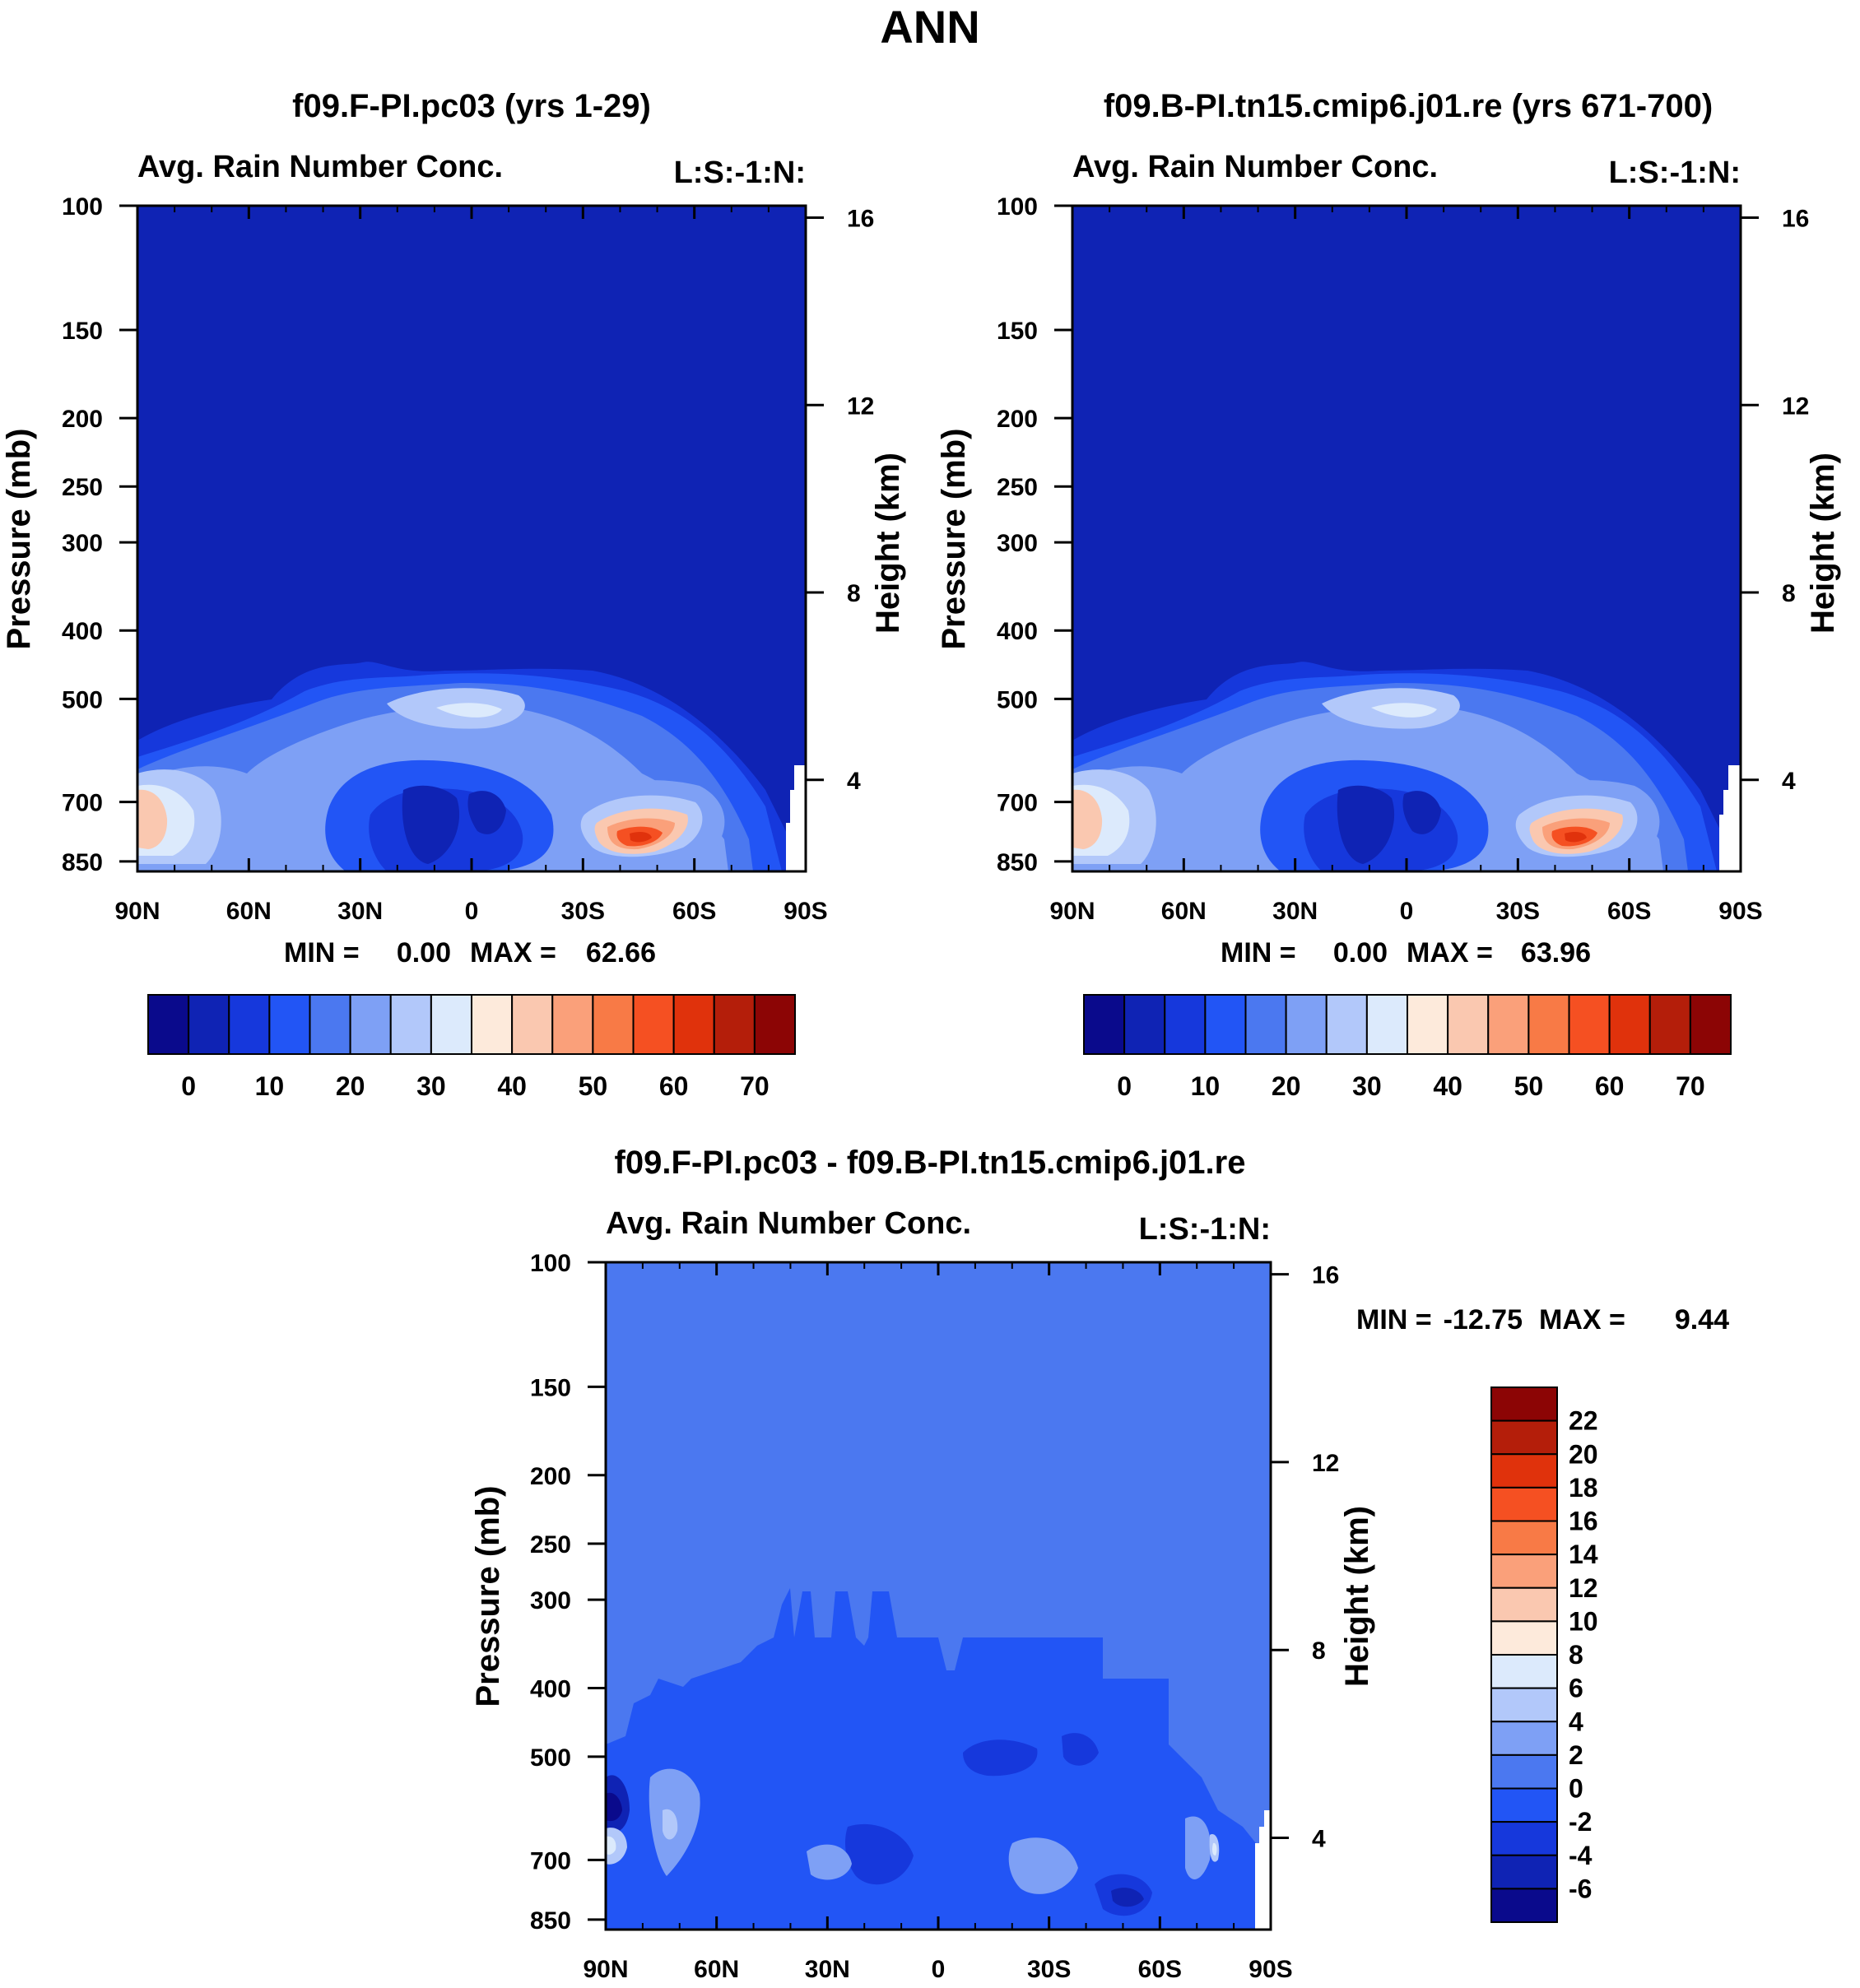 This screenshot has height=1988, width=1860. What do you see at coordinates (1580, 1889) in the screenshot?
I see `colorbar-label: -6` at bounding box center [1580, 1889].